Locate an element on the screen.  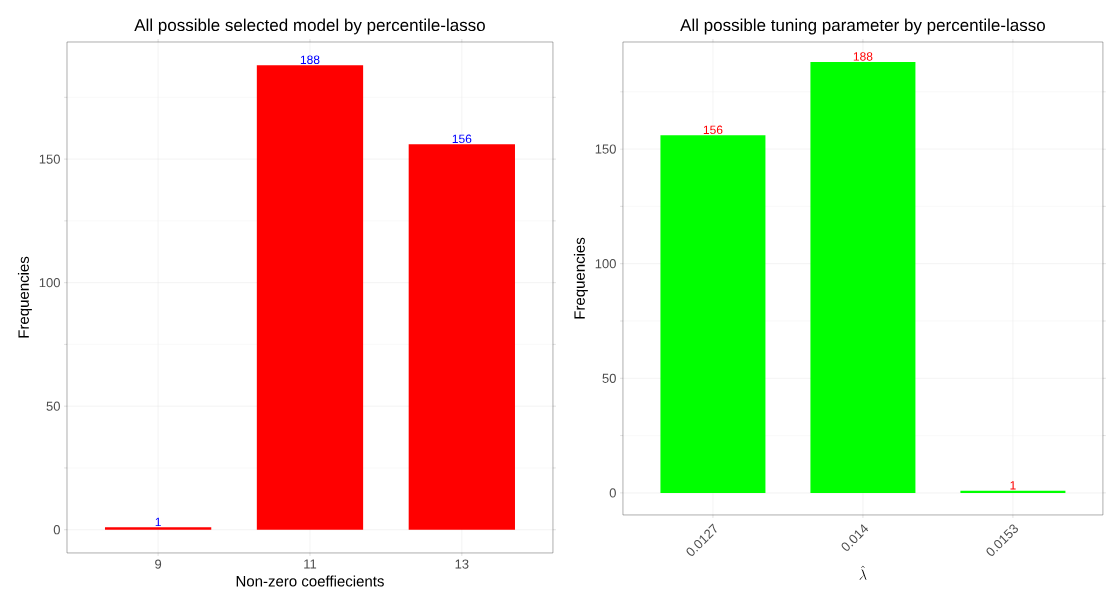
x-axis-title: $\hat{\lambda}$ is located at coordinates (863, 572).